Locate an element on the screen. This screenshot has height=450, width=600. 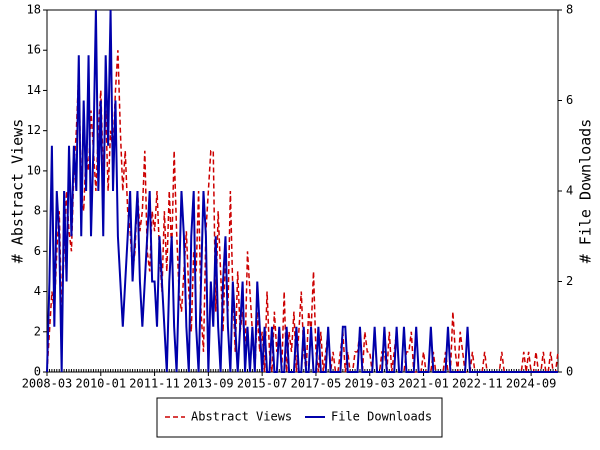
y-tick-label: 18 is located at coordinates (34, 10).